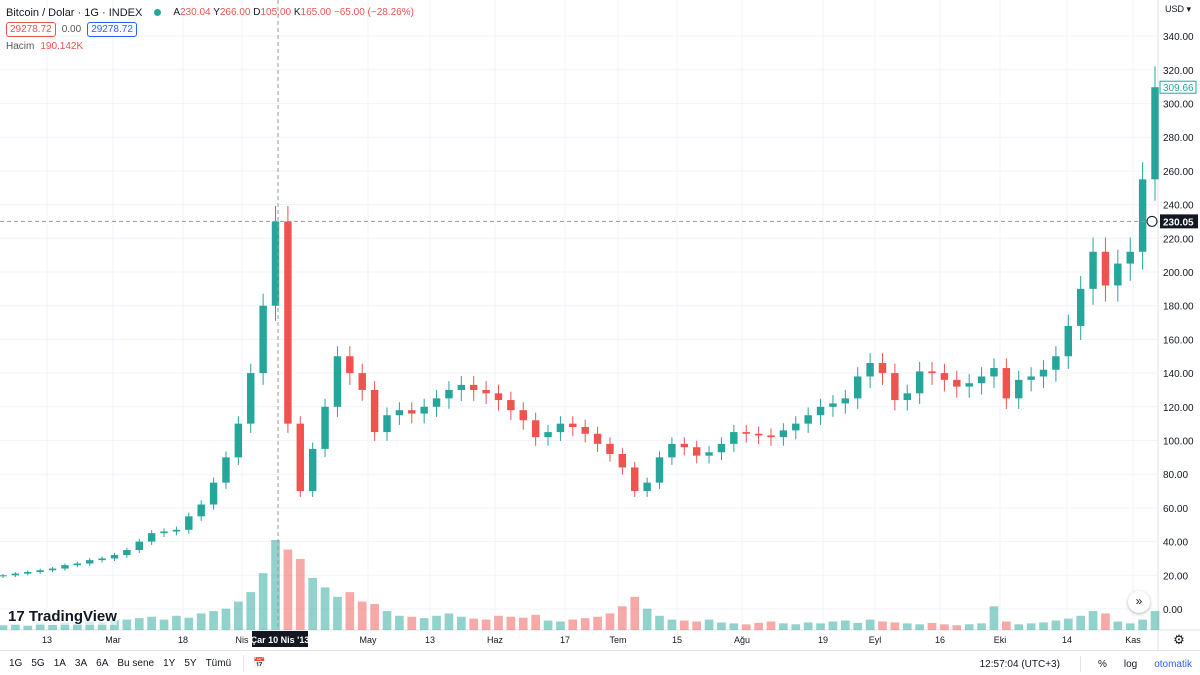  What do you see at coordinates (102, 663) in the screenshot?
I see `range-6a: 6A` at bounding box center [102, 663].